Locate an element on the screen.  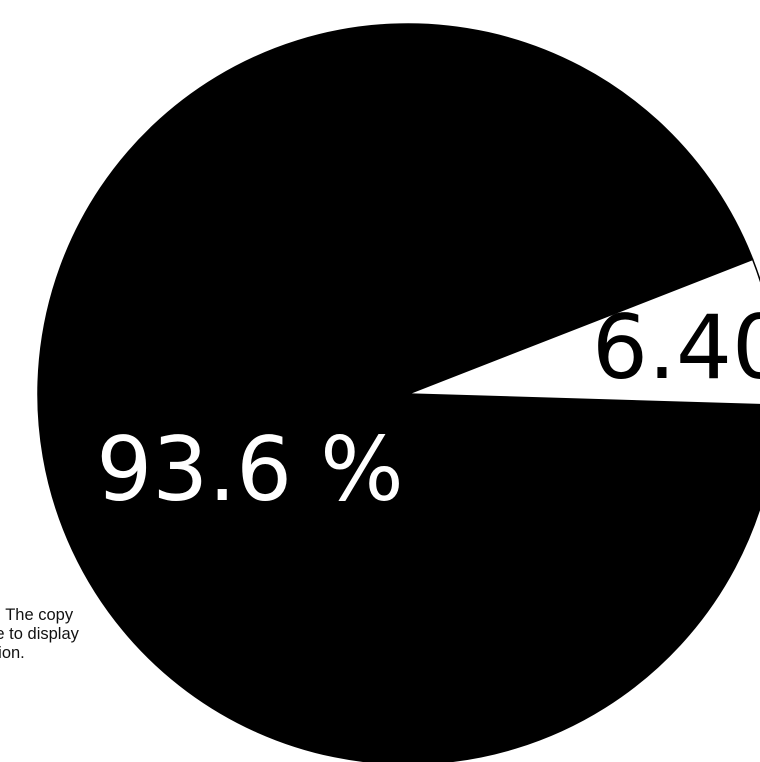
footnote-text-1: . The copy is located at coordinates (37, 615).